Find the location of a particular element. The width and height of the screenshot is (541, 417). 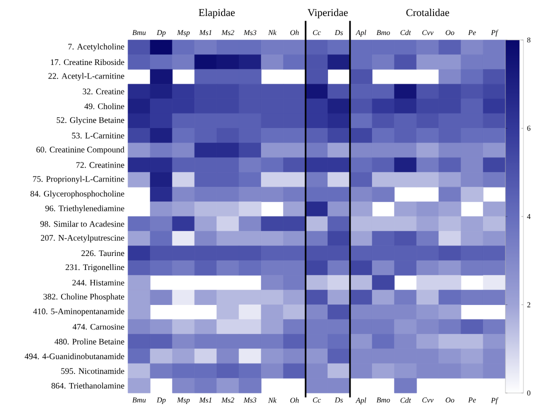

y-tick-label: 864. Triethanolamine is located at coordinates (88, 385).